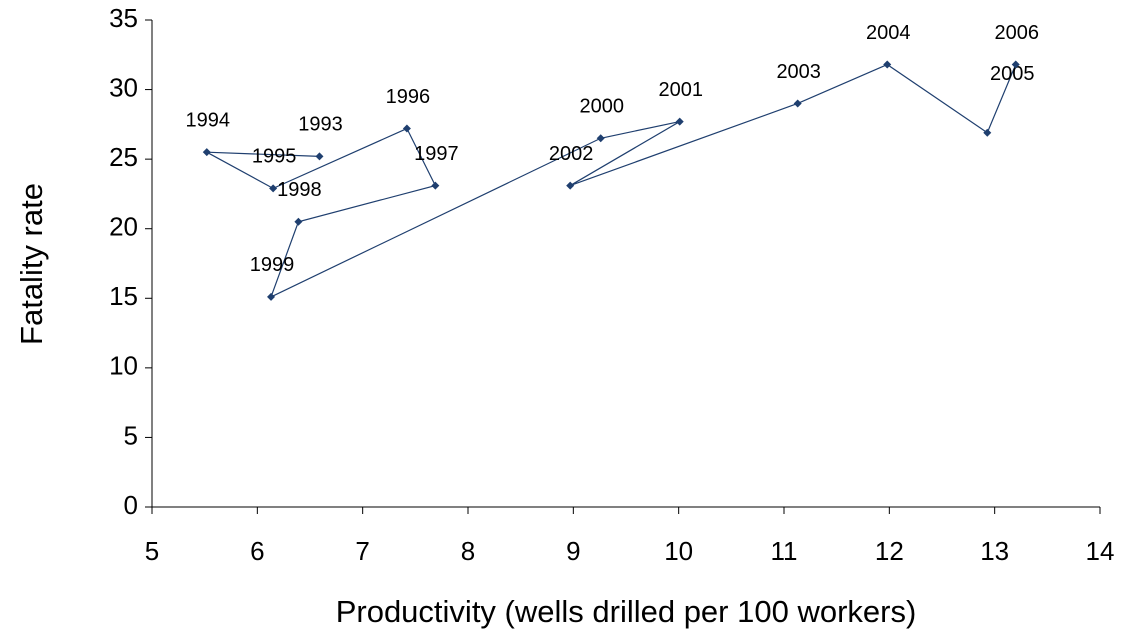 Image resolution: width=1124 pixels, height=642 pixels. I want to click on point-label: 2001, so click(680, 90).